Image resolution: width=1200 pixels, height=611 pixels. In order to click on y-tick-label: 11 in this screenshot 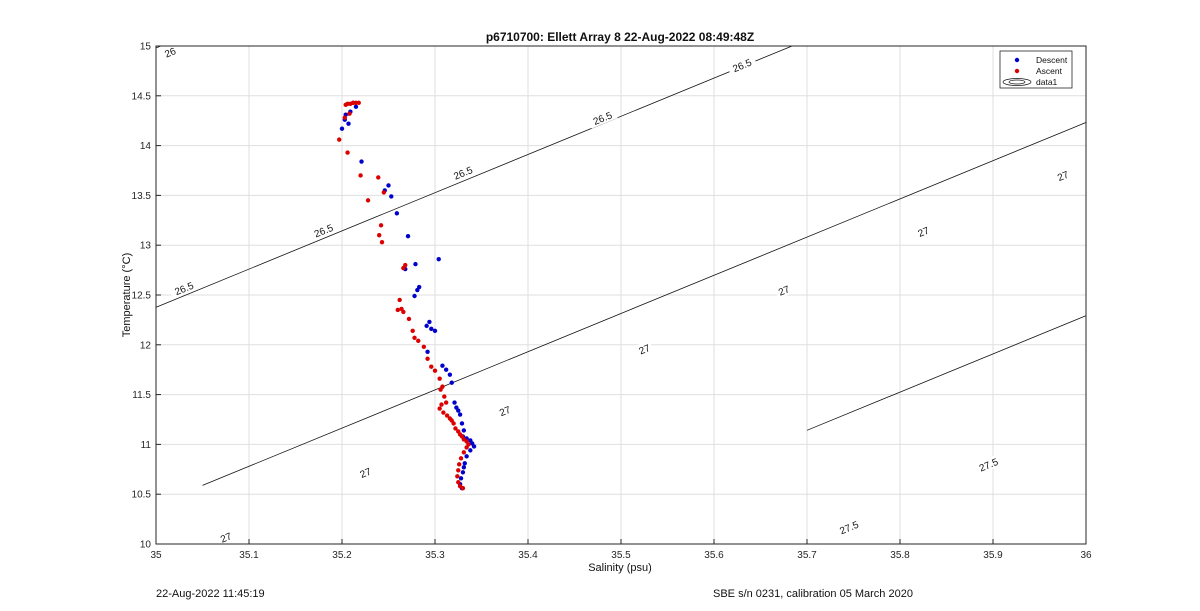, I will do `click(146, 445)`.